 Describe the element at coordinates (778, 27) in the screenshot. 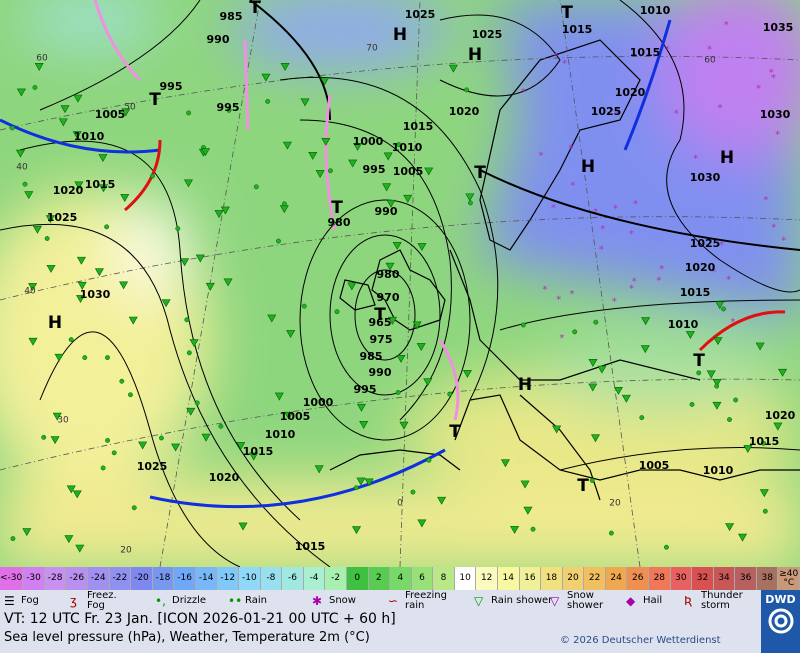

I see `isobar-label: 1035` at that location.